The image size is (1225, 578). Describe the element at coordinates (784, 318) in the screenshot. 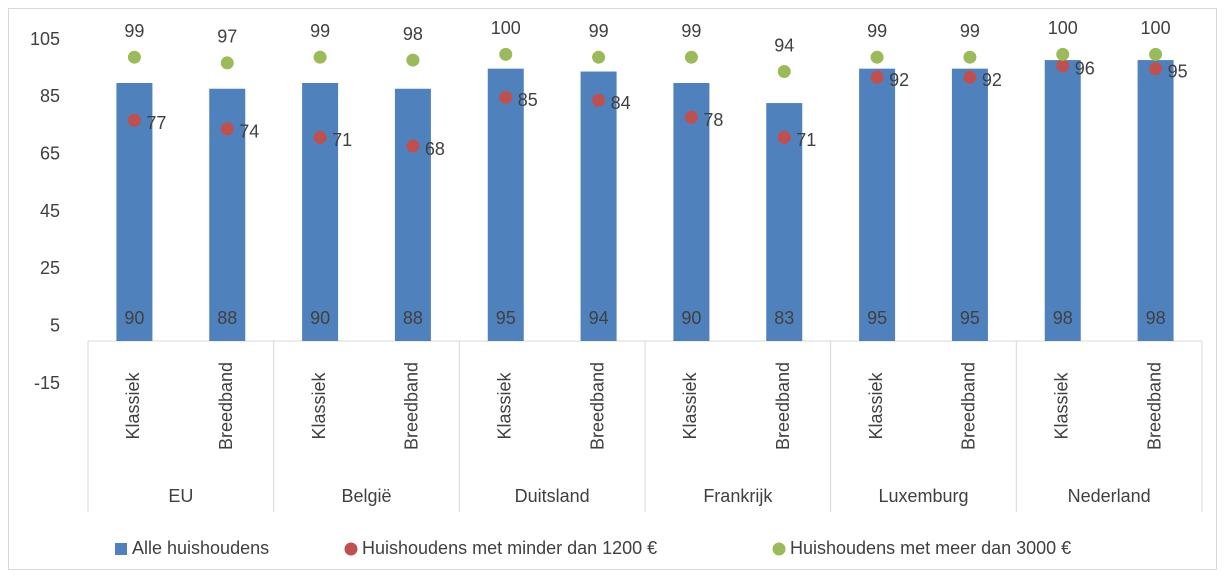

I see `bar-value-label: 83` at that location.